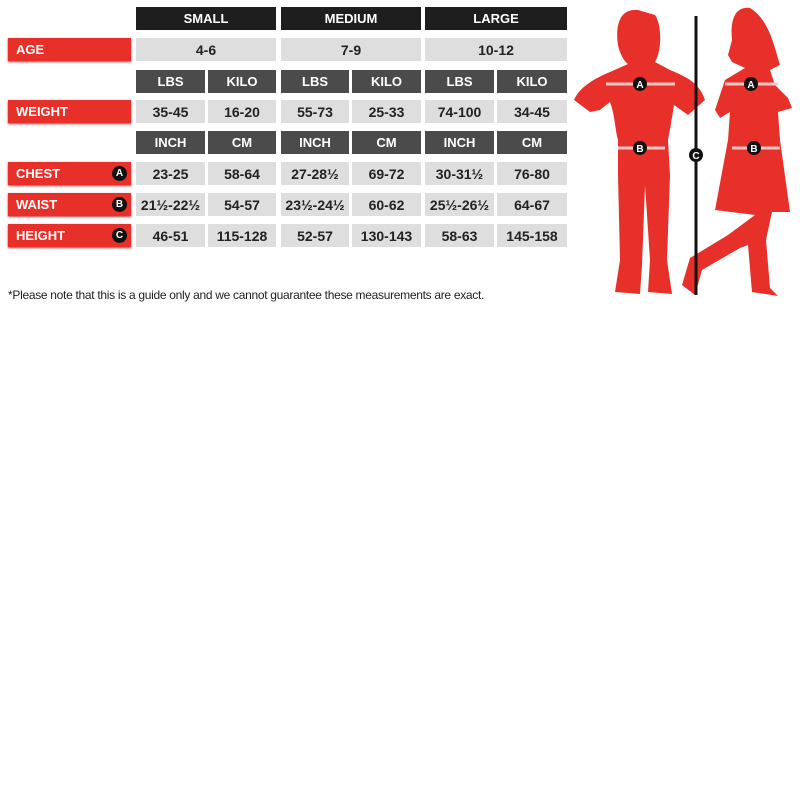 This screenshot has height=800, width=800. Describe the element at coordinates (532, 111) in the screenshot. I see `table-cell: 34-45` at that location.